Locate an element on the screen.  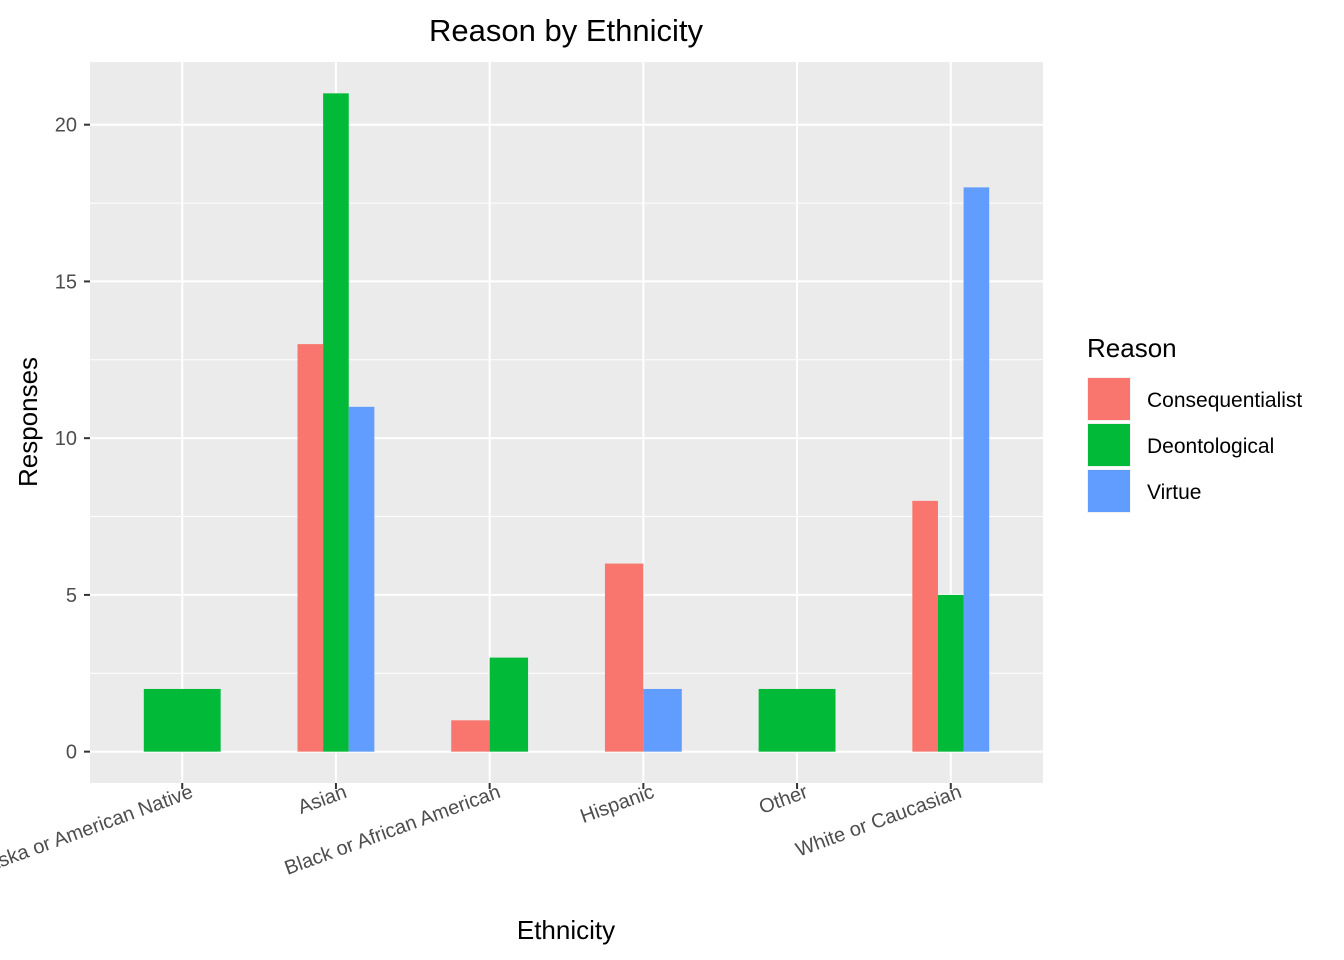
x-tick-label: Asian is located at coordinates (322, 800).